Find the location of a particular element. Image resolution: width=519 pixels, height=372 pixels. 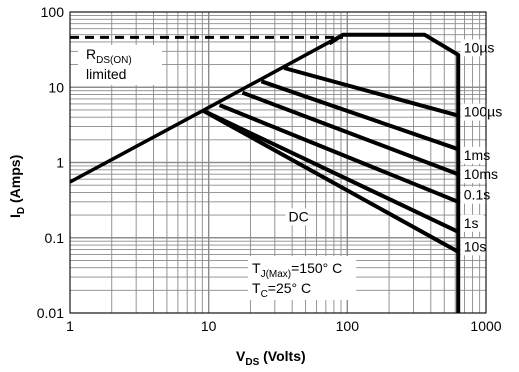

curve-label: DC is located at coordinates (298, 216).